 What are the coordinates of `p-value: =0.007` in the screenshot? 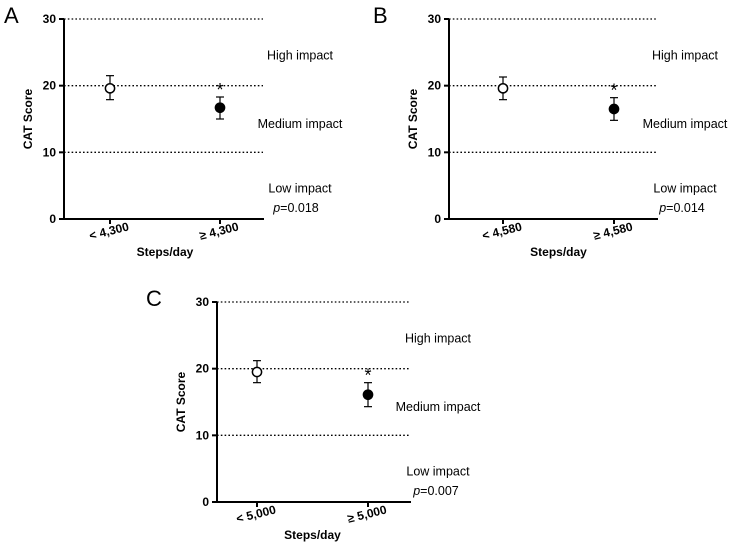 It's located at (439, 491).